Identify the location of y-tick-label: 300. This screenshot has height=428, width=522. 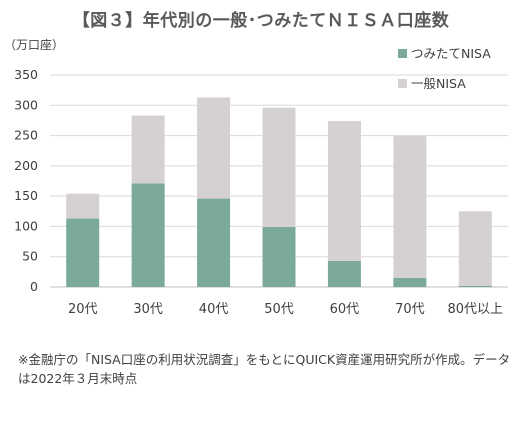
(26, 104).